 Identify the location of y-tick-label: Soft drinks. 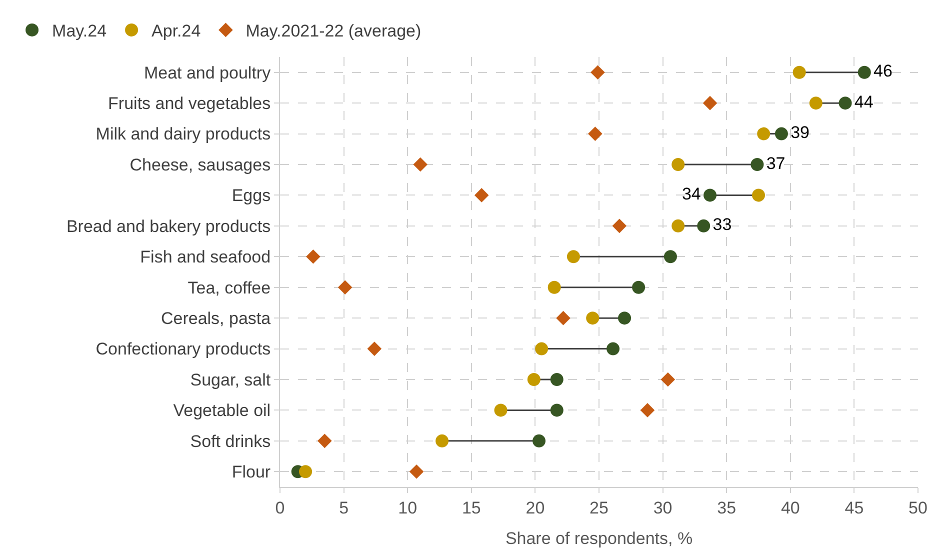
(230, 441).